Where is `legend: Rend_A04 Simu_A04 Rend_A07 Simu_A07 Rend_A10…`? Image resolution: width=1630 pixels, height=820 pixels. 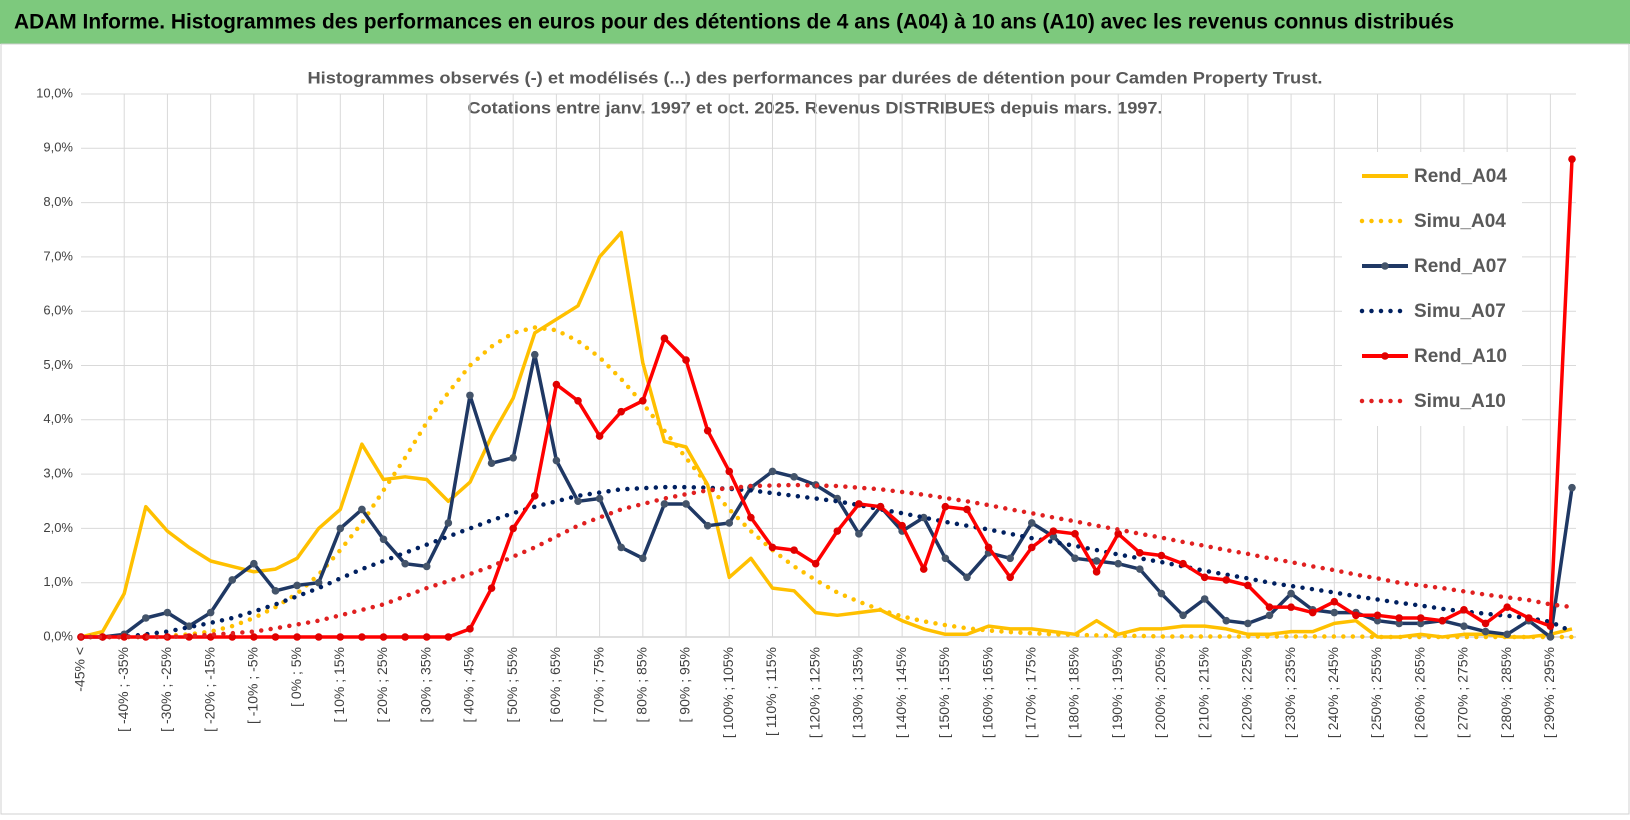
legend: Rend_A04 Simu_A04 Rend_A07 Simu_A07 Rend_A10… is located at coordinates (1432, 289).